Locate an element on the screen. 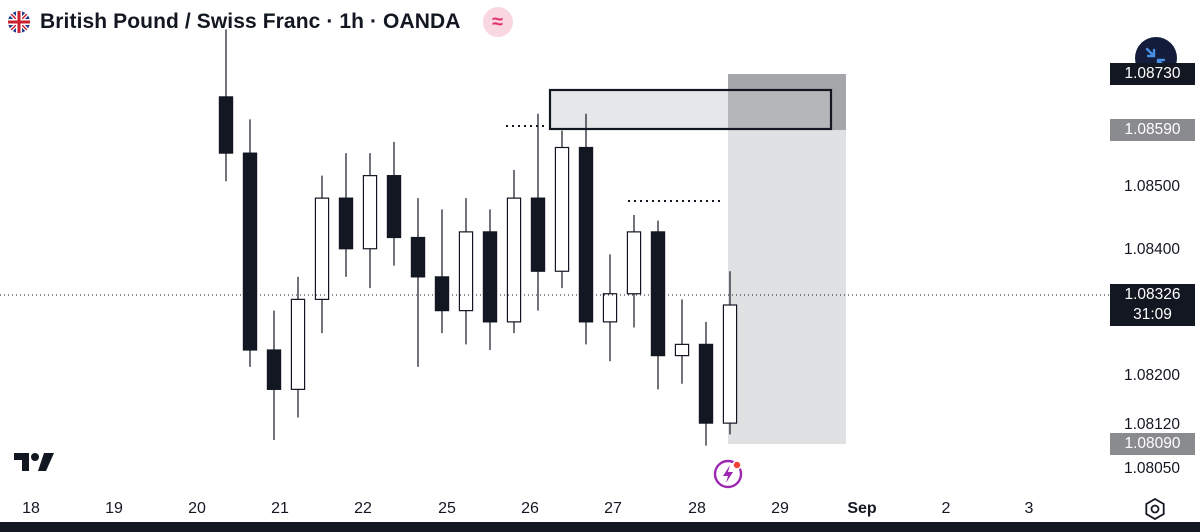 This screenshot has height=532, width=1200. time-label: 19 is located at coordinates (114, 508).